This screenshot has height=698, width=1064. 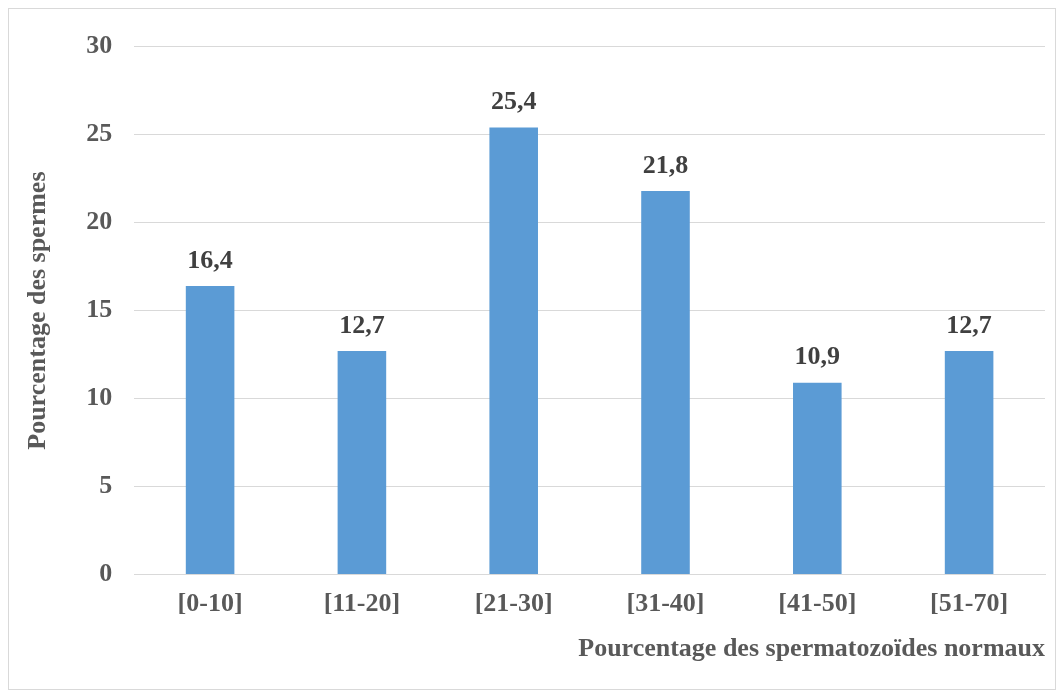 I want to click on x-tick-label: [41-50], so click(x=817, y=602).